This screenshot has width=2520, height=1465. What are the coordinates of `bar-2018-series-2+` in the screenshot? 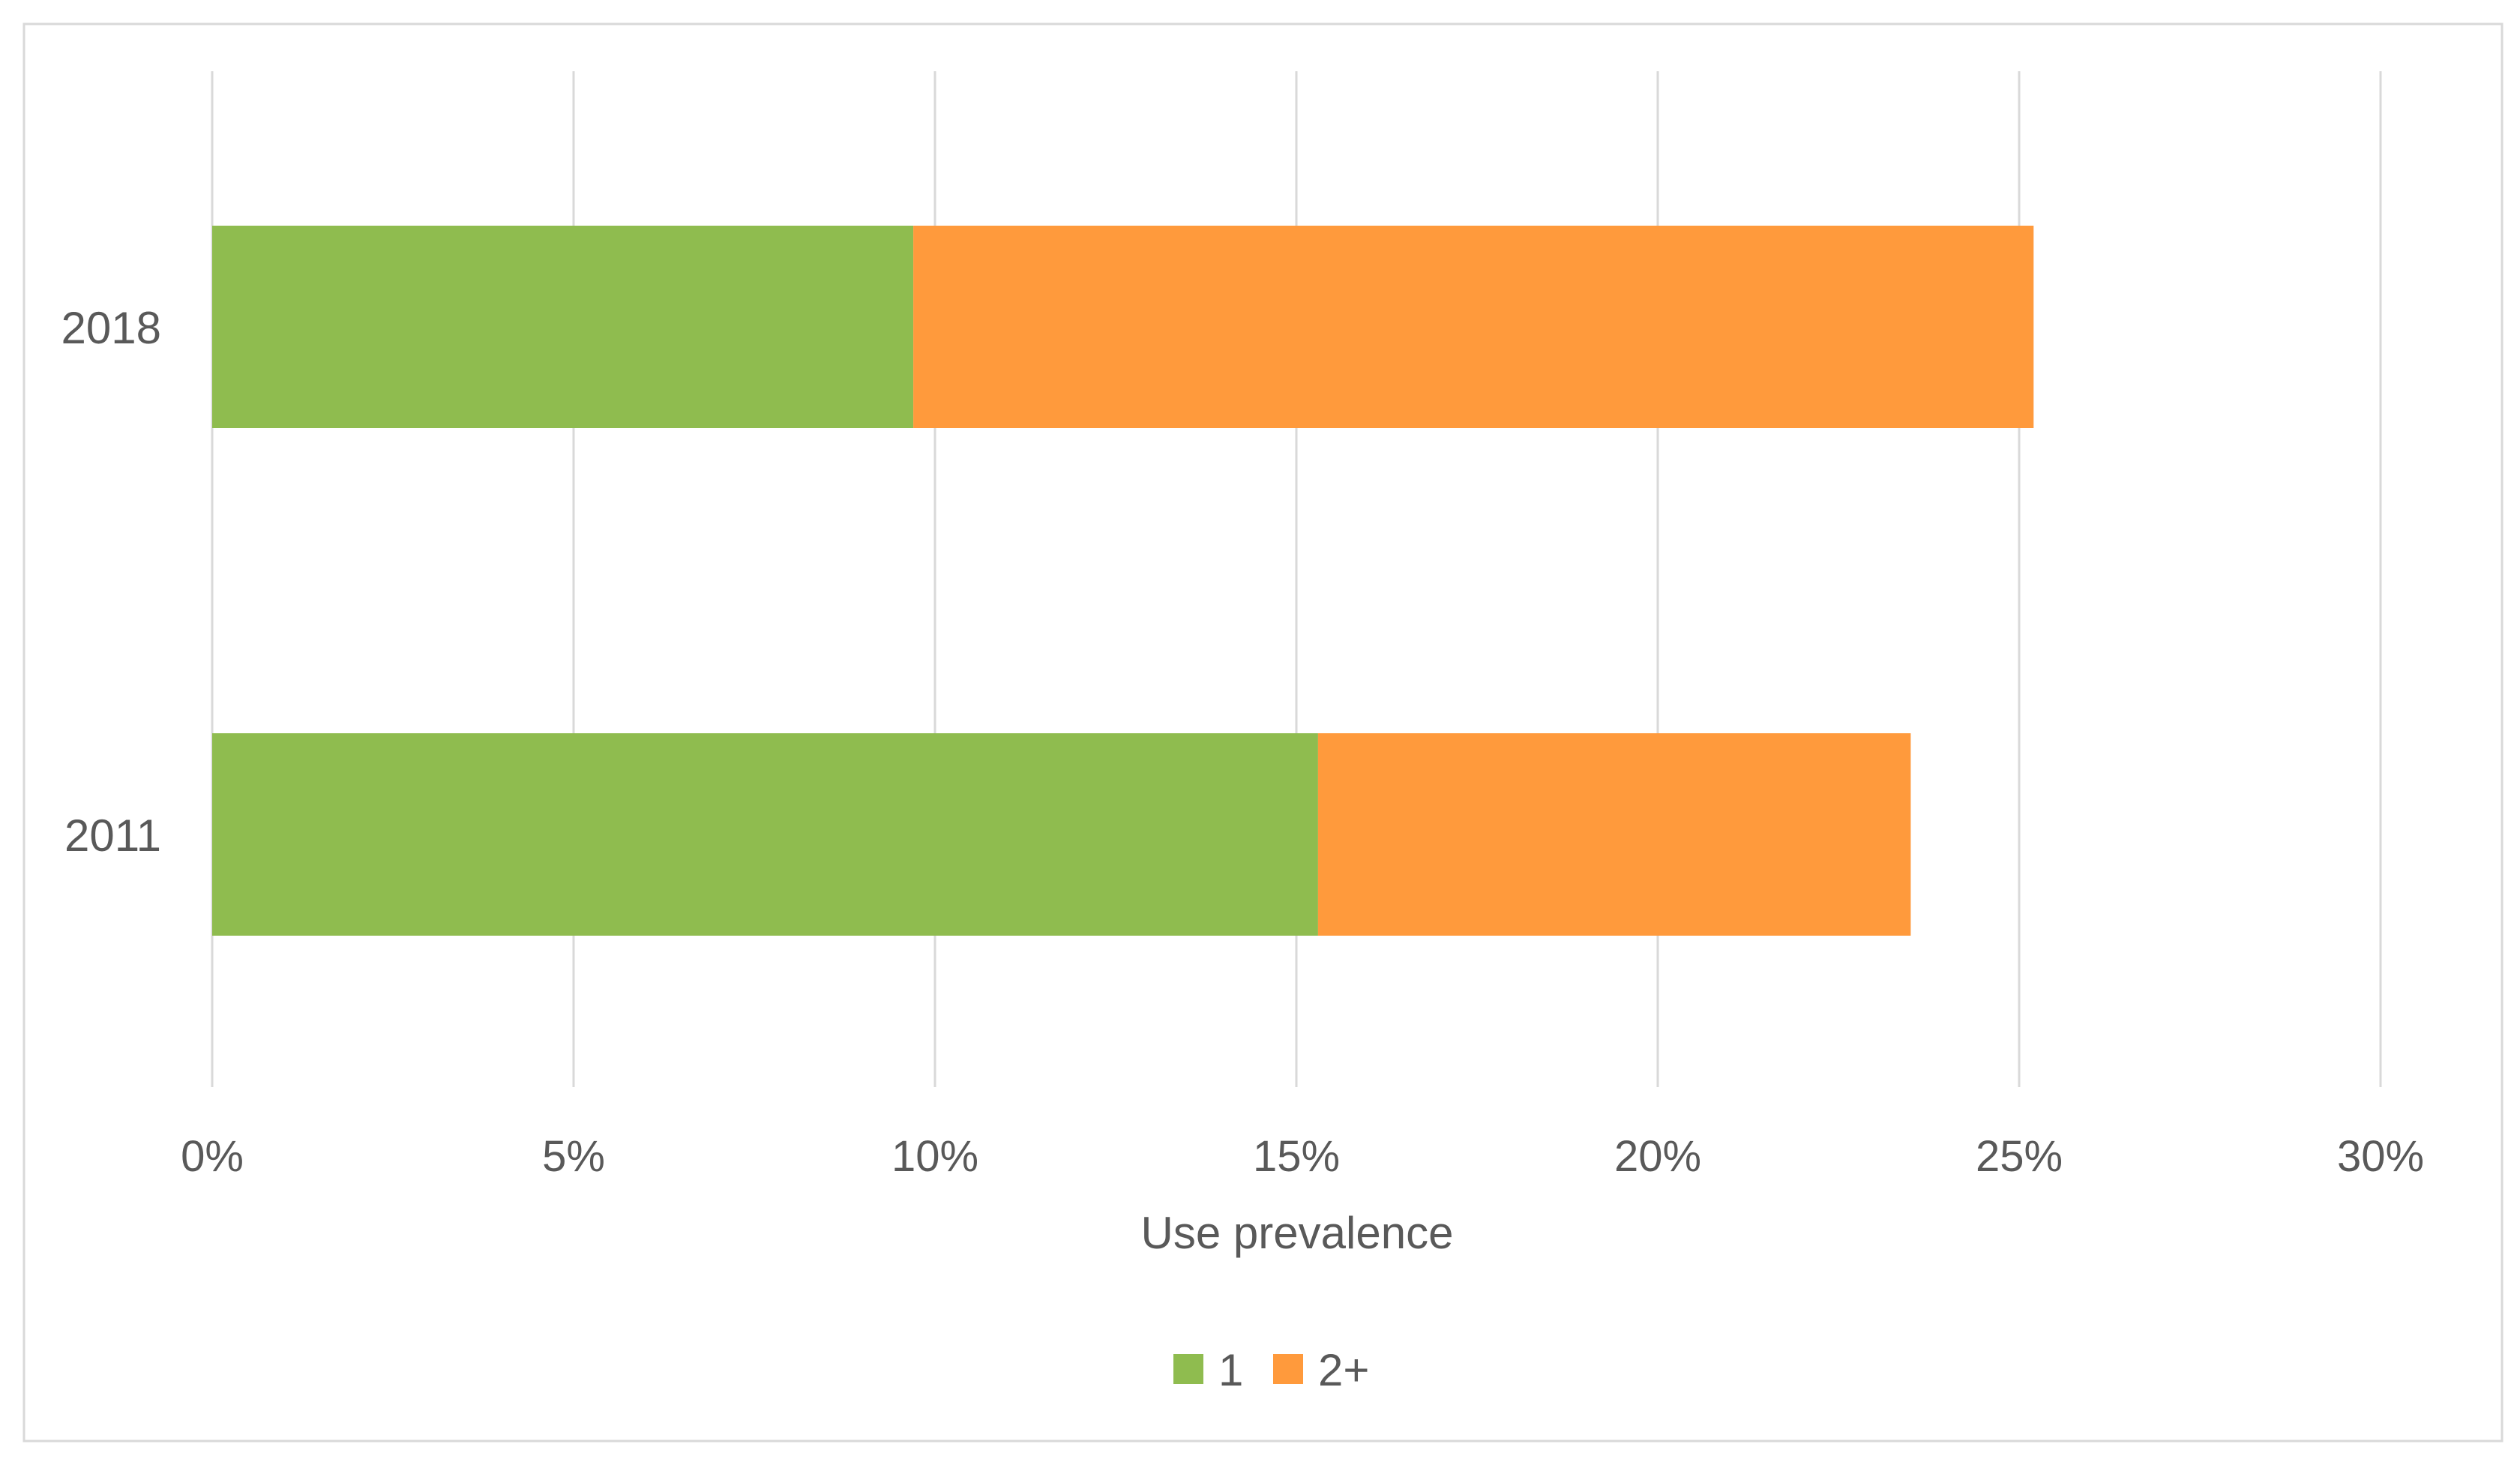 It's located at (1473, 327).